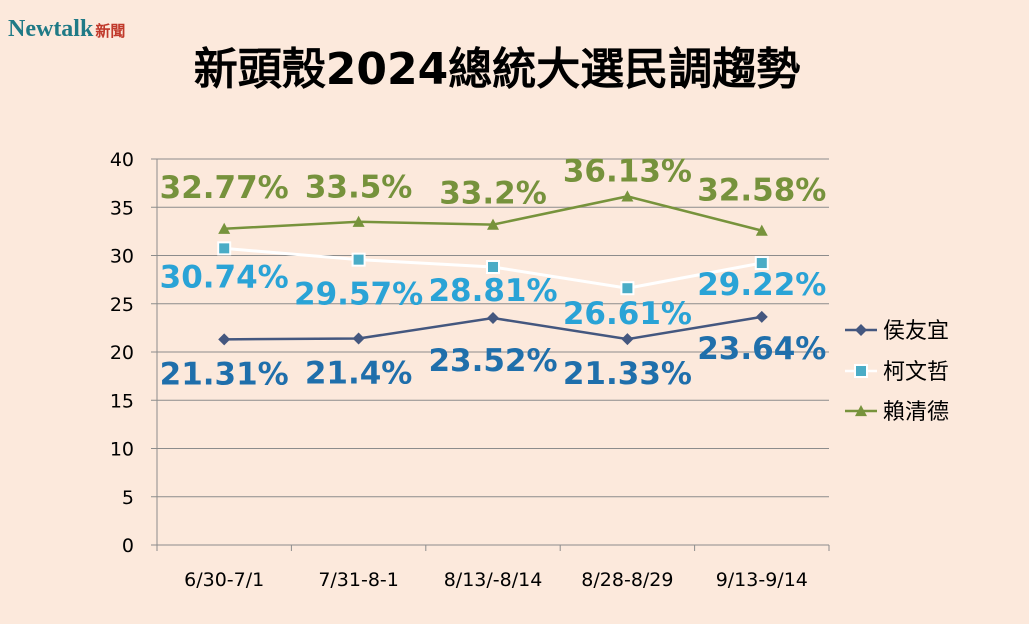 The height and width of the screenshot is (624, 1029). What do you see at coordinates (761, 285) in the screenshot?
I see `data-label: 29.22%` at bounding box center [761, 285].